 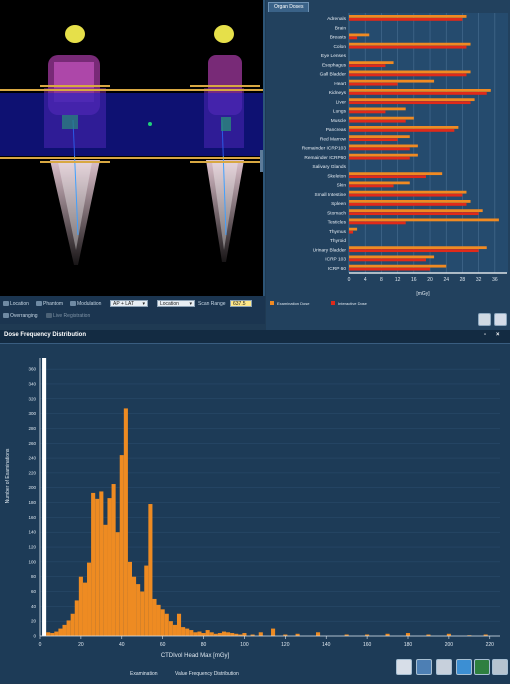 I want to click on close-window-button: ×, so click(x=498, y=335).